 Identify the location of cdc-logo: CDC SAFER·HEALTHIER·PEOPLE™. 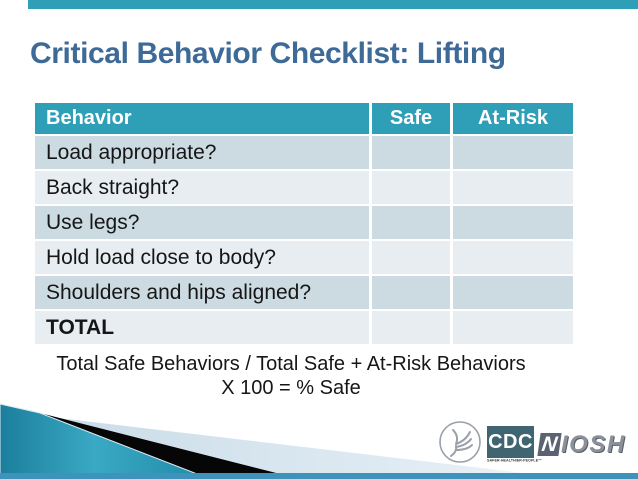
(514, 445).